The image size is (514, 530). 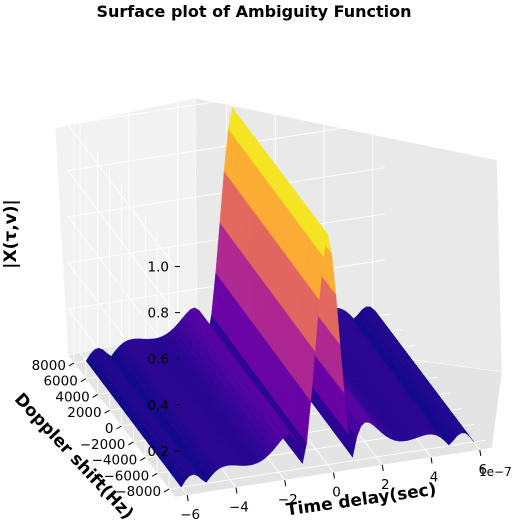 I want to click on x-tick-label: 4, so click(x=434, y=477).